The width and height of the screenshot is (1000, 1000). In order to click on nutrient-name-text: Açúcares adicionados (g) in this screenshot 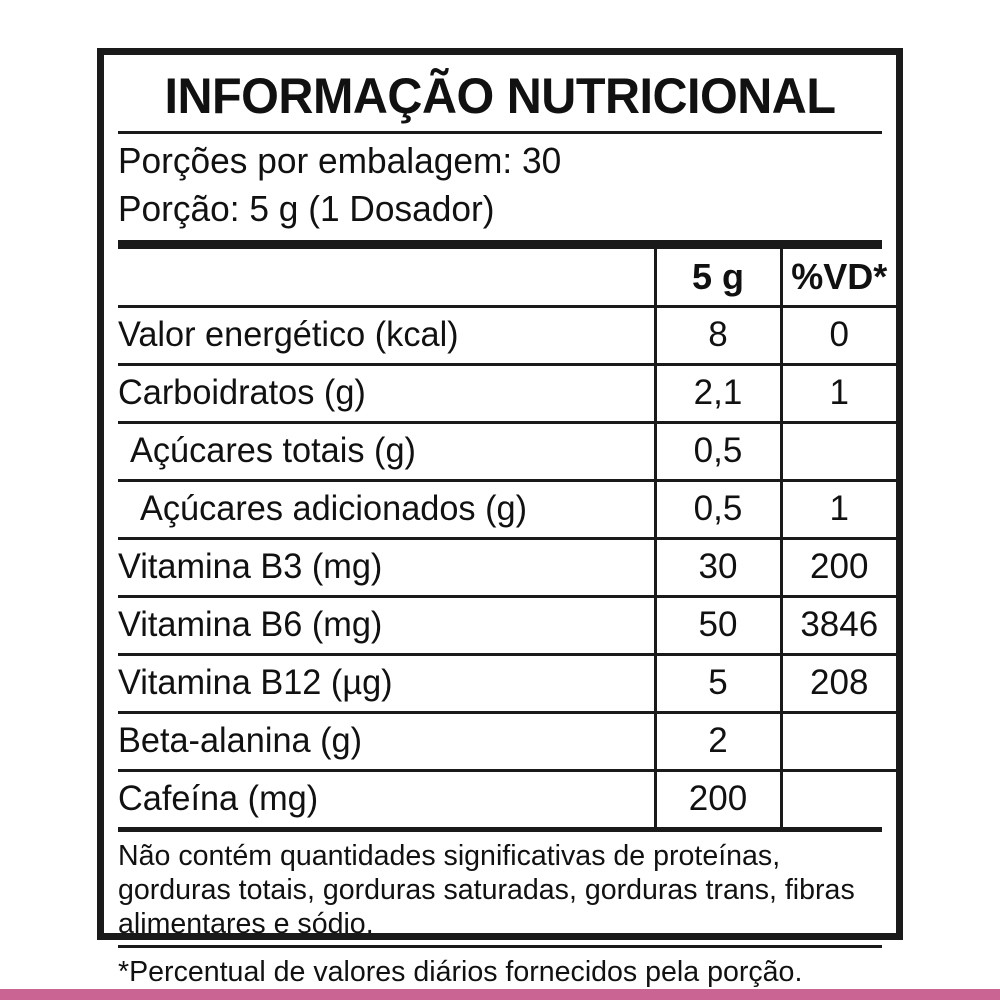, I will do `click(334, 508)`.